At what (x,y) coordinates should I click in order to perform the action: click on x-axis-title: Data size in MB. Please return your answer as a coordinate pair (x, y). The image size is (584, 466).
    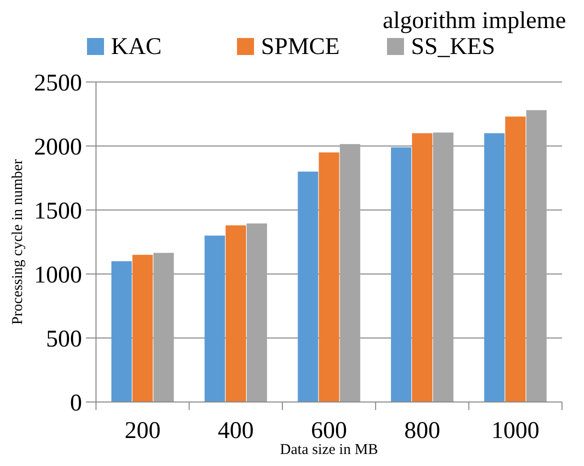
    Looking at the image, I should click on (329, 450).